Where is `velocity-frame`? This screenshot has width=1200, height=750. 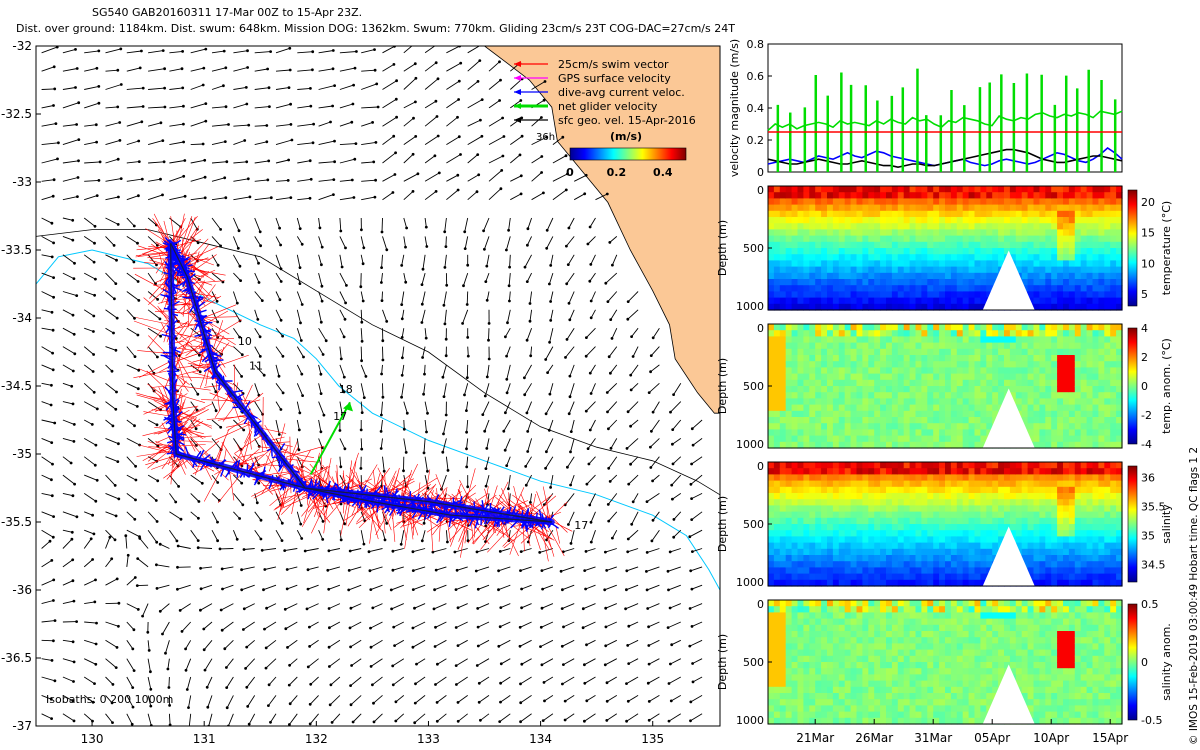
velocity-frame is located at coordinates (945, 108).